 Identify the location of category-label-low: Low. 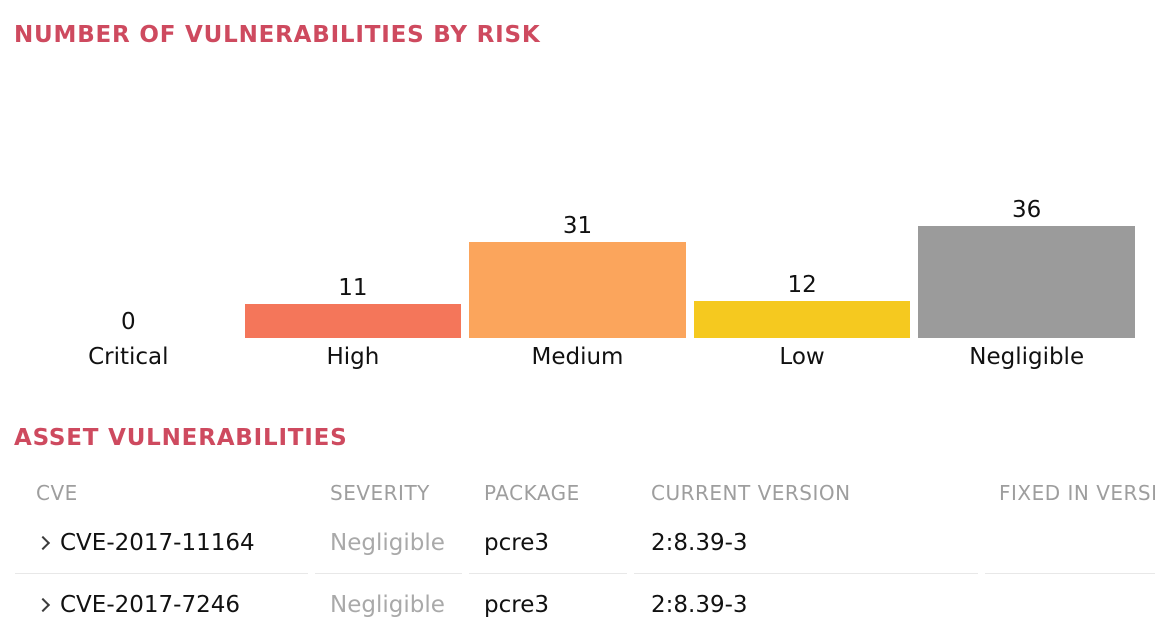
(802, 357).